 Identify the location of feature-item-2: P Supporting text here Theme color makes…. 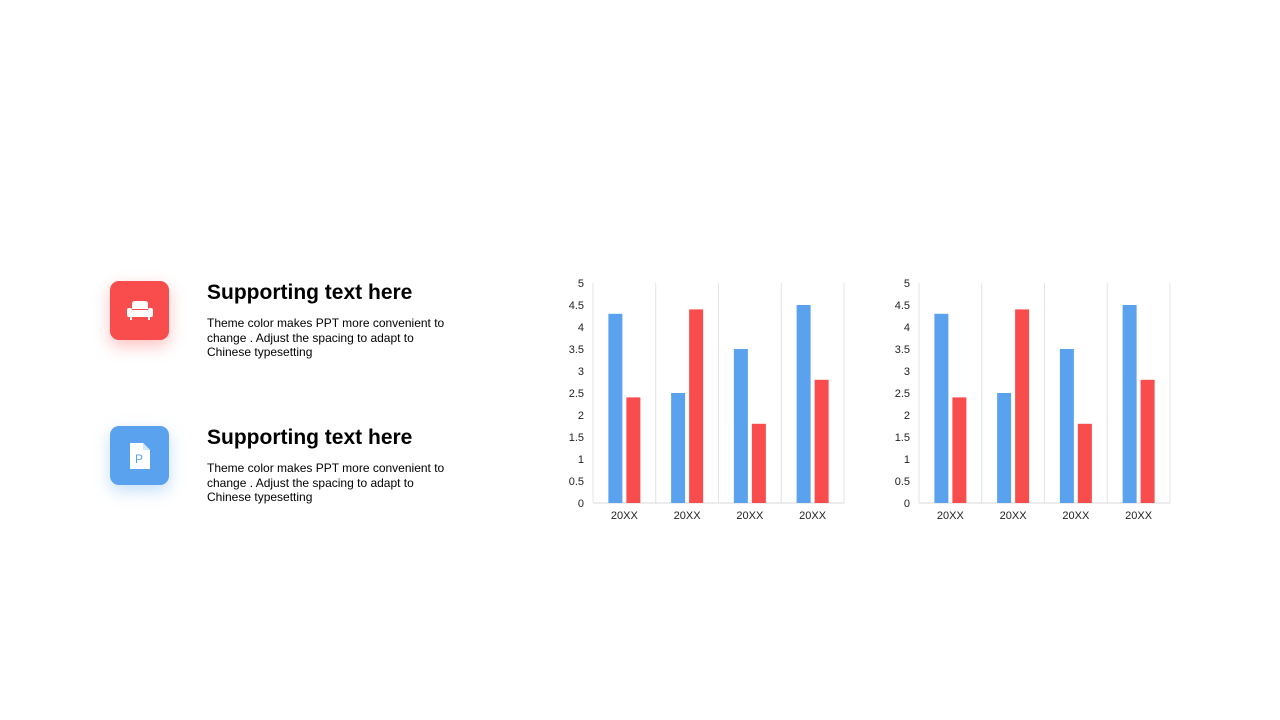
(290, 465).